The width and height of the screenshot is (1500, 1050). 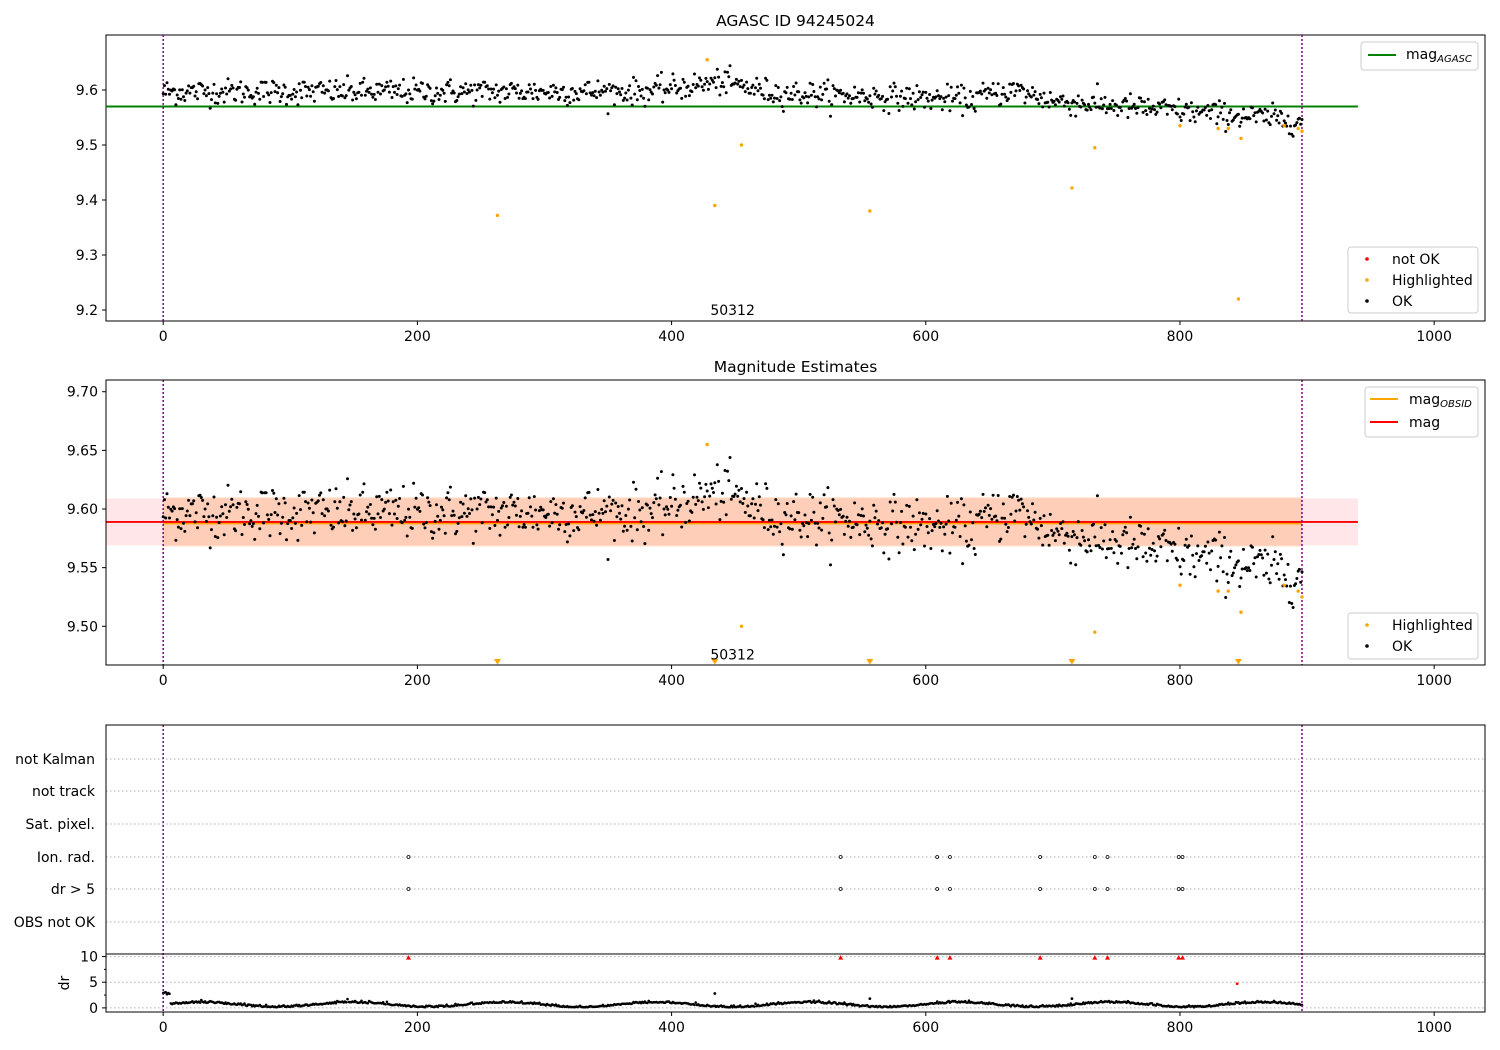 What do you see at coordinates (87, 311) in the screenshot?
I see `y-tick-label: 9.2` at bounding box center [87, 311].